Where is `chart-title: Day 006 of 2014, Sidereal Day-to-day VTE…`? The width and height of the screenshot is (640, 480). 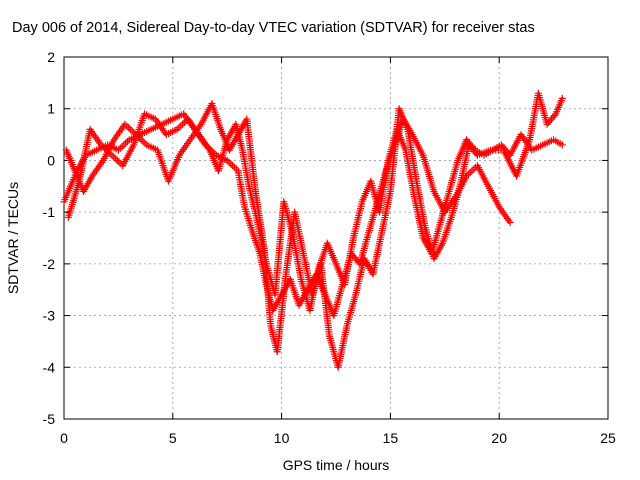 chart-title: Day 006 of 2014, Sidereal Day-to-day VTE… is located at coordinates (273, 28).